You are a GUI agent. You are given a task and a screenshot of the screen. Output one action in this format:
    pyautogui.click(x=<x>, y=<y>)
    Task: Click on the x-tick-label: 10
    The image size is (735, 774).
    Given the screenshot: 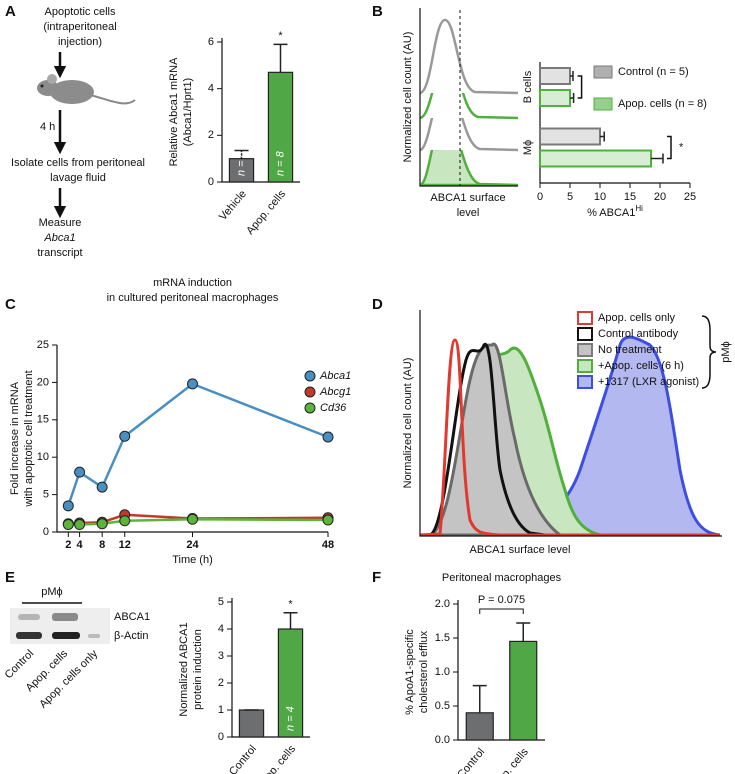 What is the action you would take?
    pyautogui.click(x=600, y=197)
    